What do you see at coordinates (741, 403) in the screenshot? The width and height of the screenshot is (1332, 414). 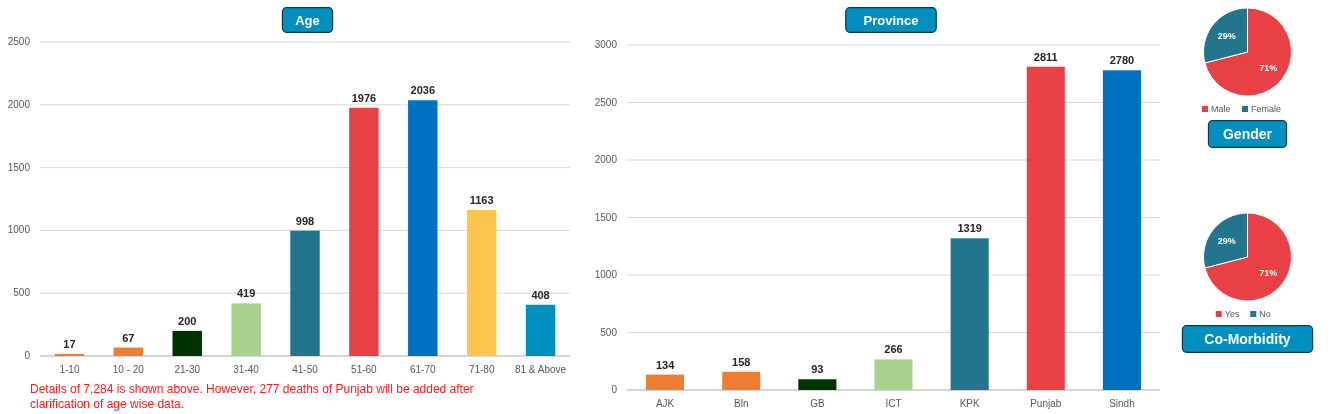 I see `x-tick-label: Bln` at bounding box center [741, 403].